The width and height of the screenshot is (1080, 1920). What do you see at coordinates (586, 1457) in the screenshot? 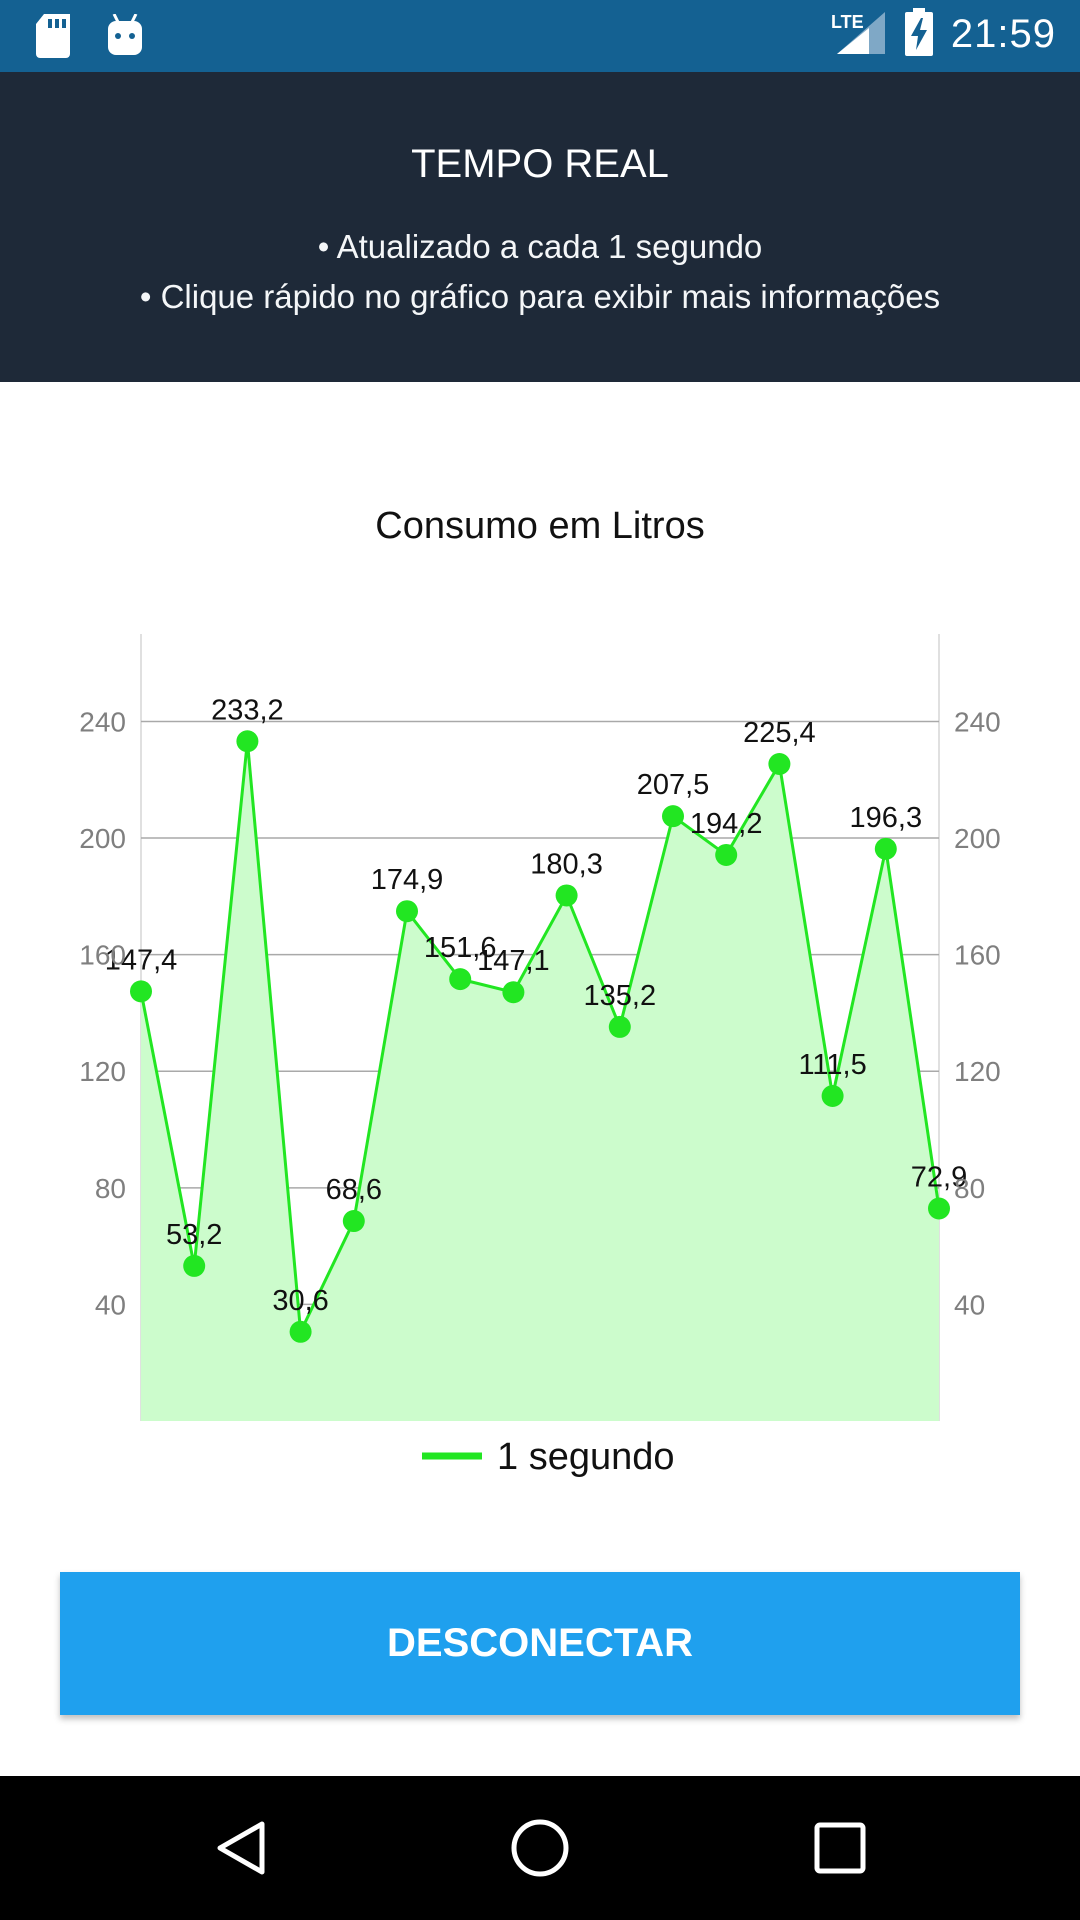
I see `legend-label: 1 segundo` at bounding box center [586, 1457].